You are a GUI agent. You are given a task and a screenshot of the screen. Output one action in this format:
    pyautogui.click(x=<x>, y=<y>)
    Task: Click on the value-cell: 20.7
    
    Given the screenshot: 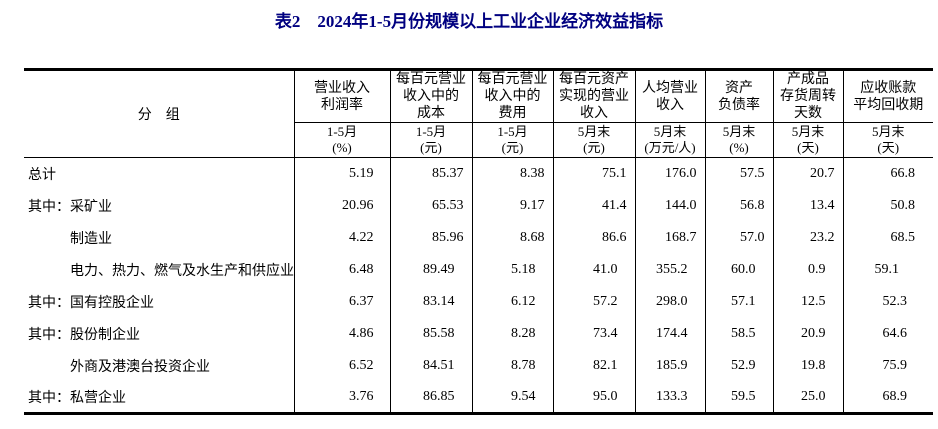 What is the action you would take?
    pyautogui.click(x=807, y=173)
    